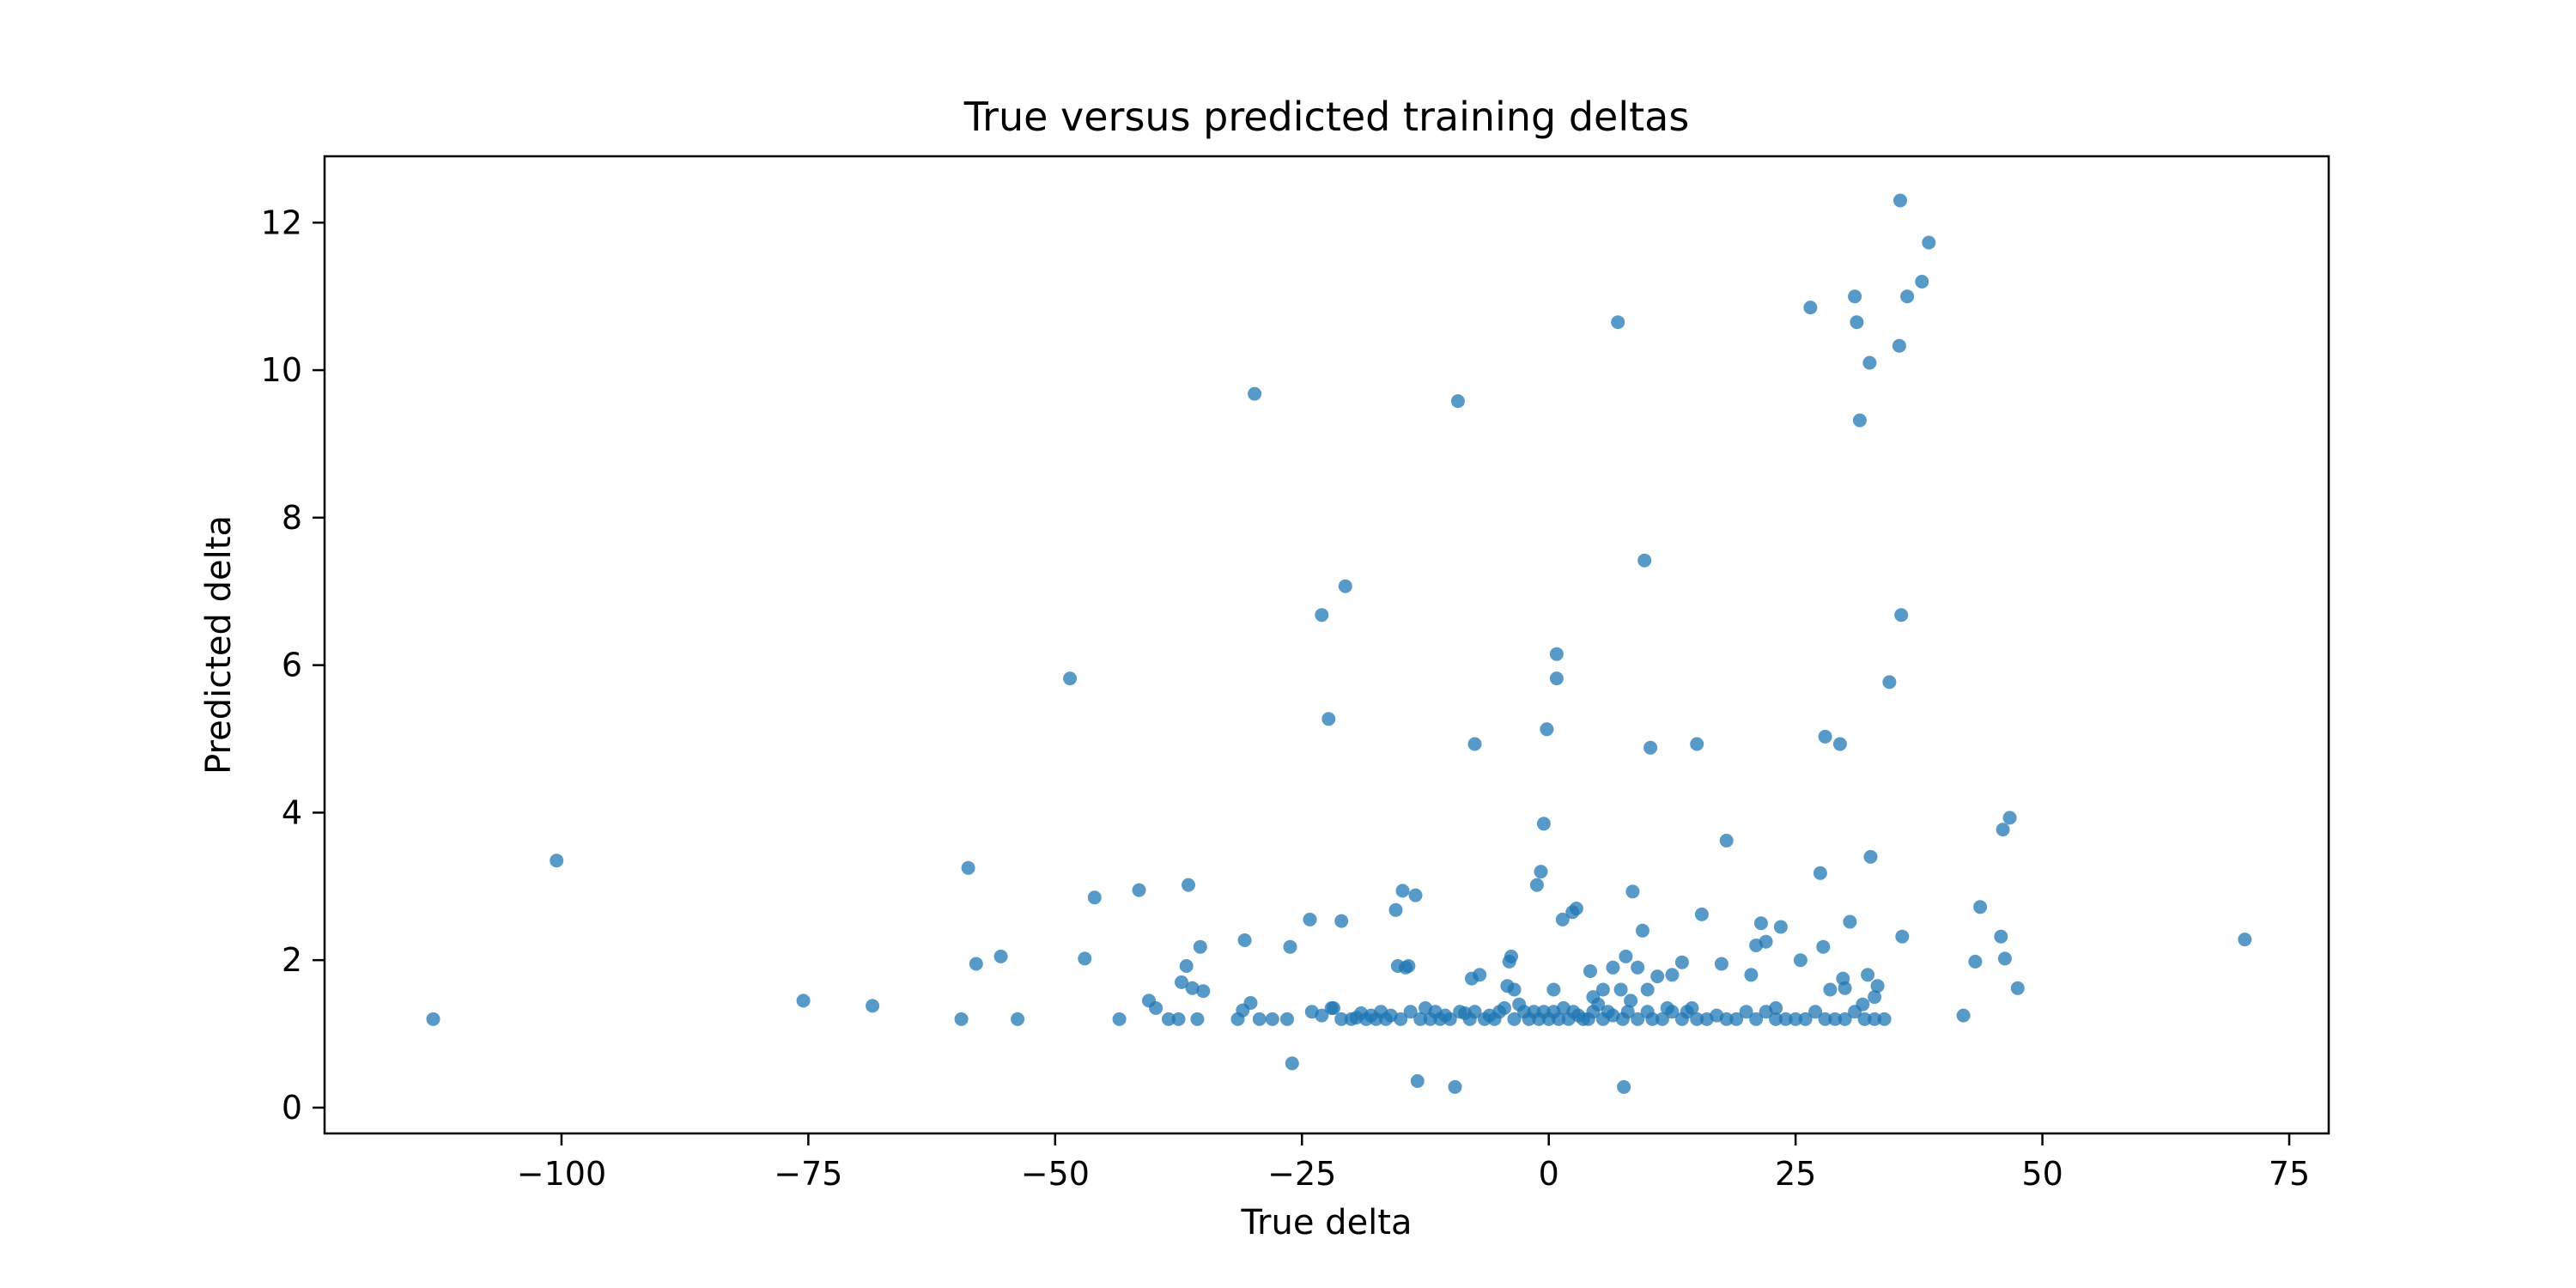 The height and width of the screenshot is (1288, 2576). What do you see at coordinates (292, 960) in the screenshot?
I see `y-tick-label: 2` at bounding box center [292, 960].